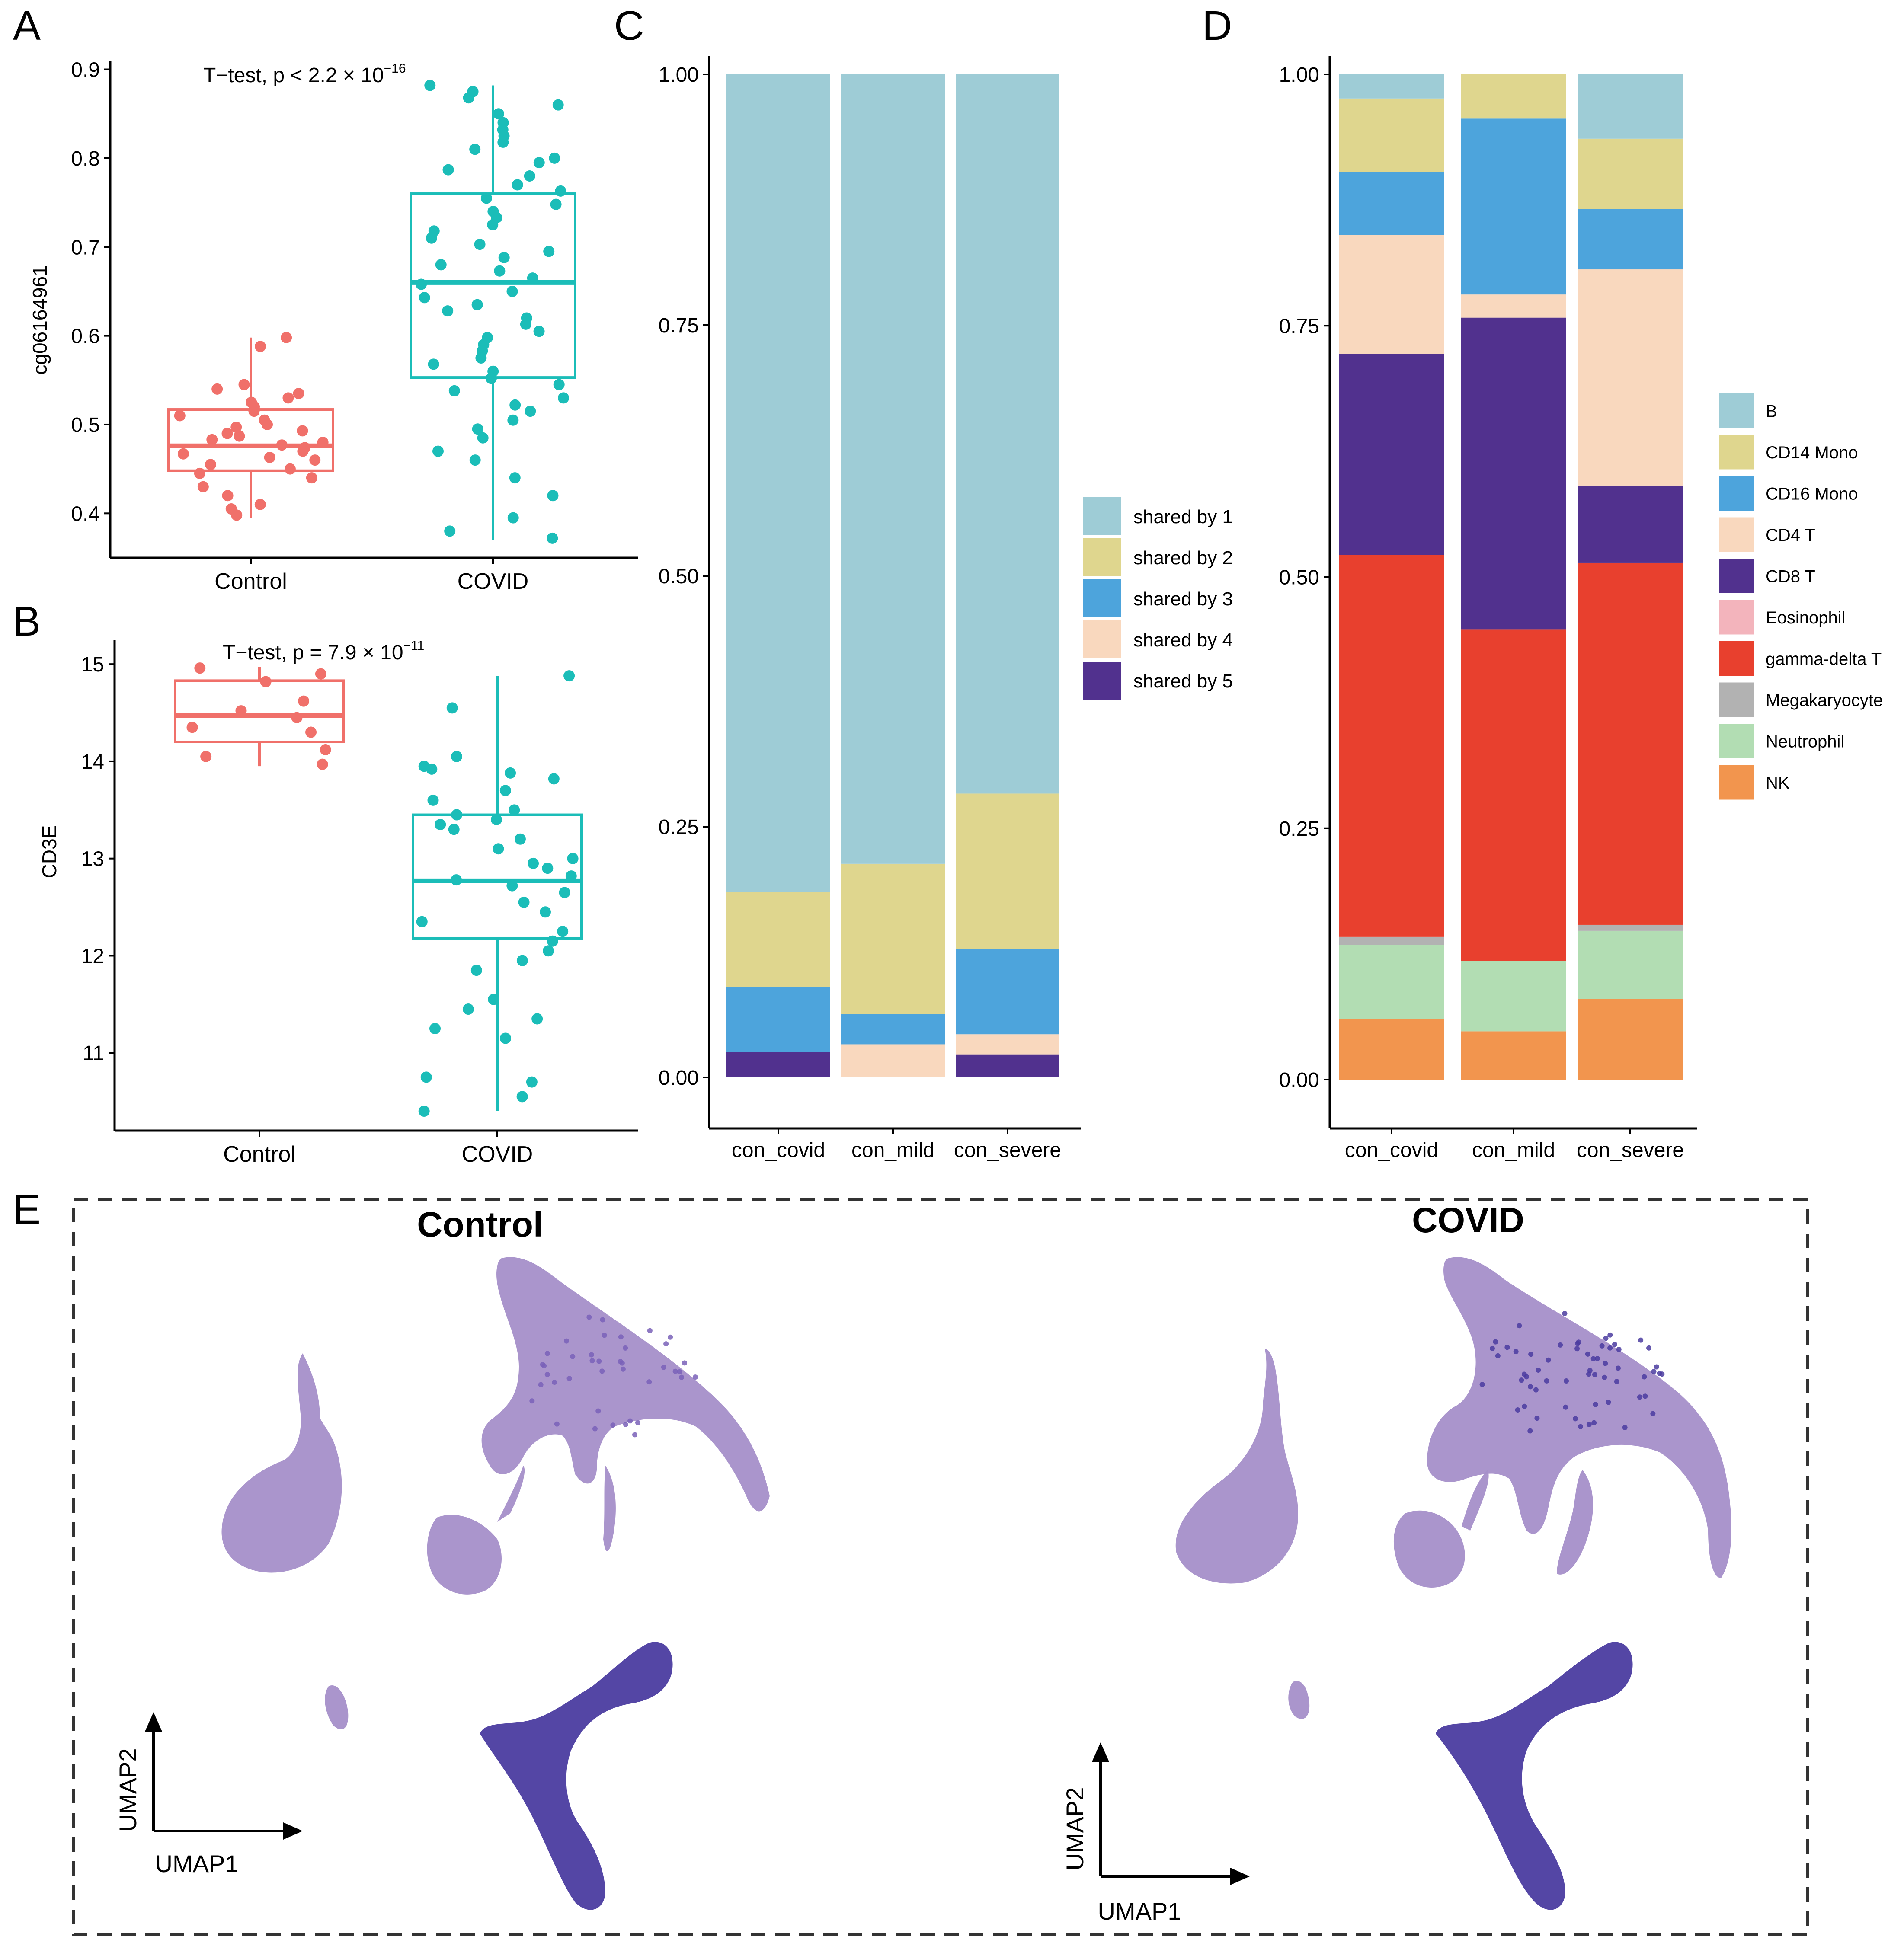 This screenshot has width=1904, height=1943. I want to click on d-bar-con_severe-b, so click(1630, 106).